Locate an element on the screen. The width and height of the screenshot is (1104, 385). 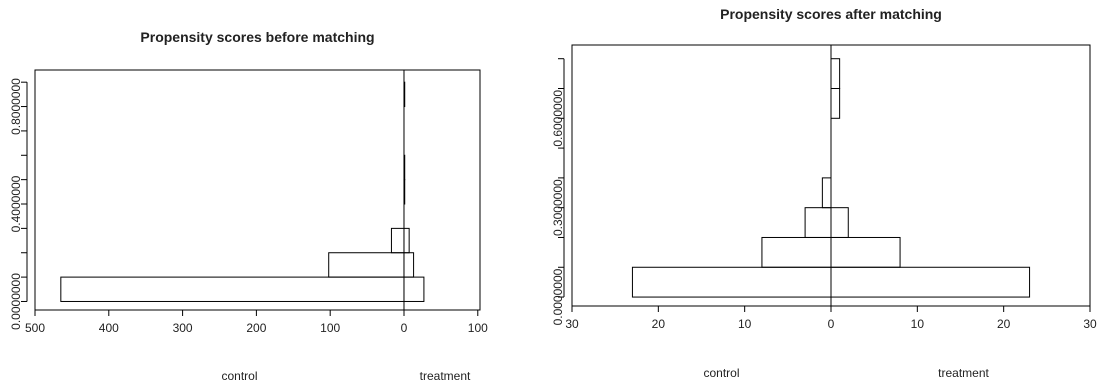
chart-title: Propensity scores before matching is located at coordinates (257, 37).